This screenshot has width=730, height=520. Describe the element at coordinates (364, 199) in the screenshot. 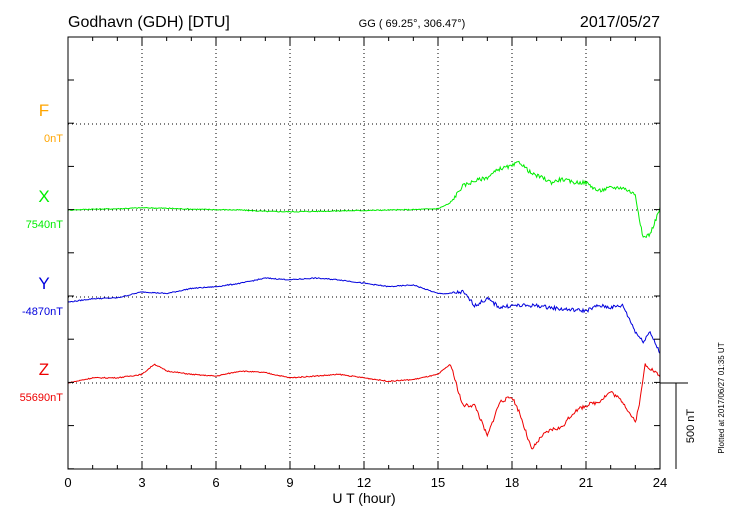

I see `series-line-x` at that location.